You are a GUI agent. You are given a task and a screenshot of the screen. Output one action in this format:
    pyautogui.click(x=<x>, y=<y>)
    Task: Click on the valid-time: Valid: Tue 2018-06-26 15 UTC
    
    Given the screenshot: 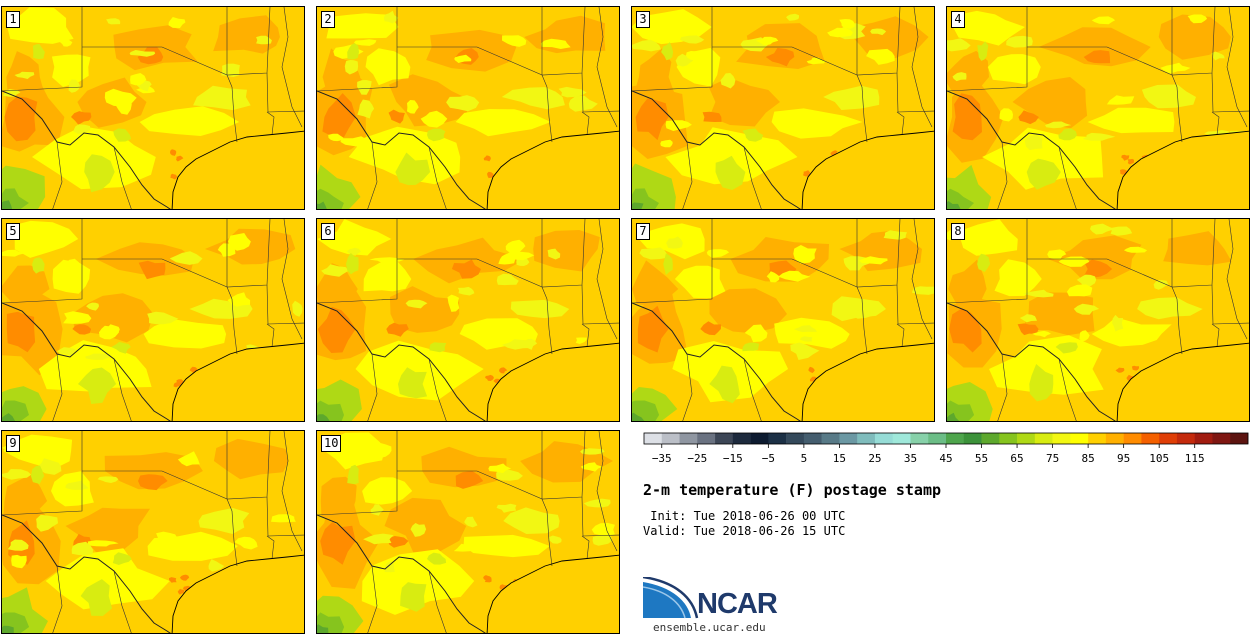 What is the action you would take?
    pyautogui.click(x=744, y=531)
    